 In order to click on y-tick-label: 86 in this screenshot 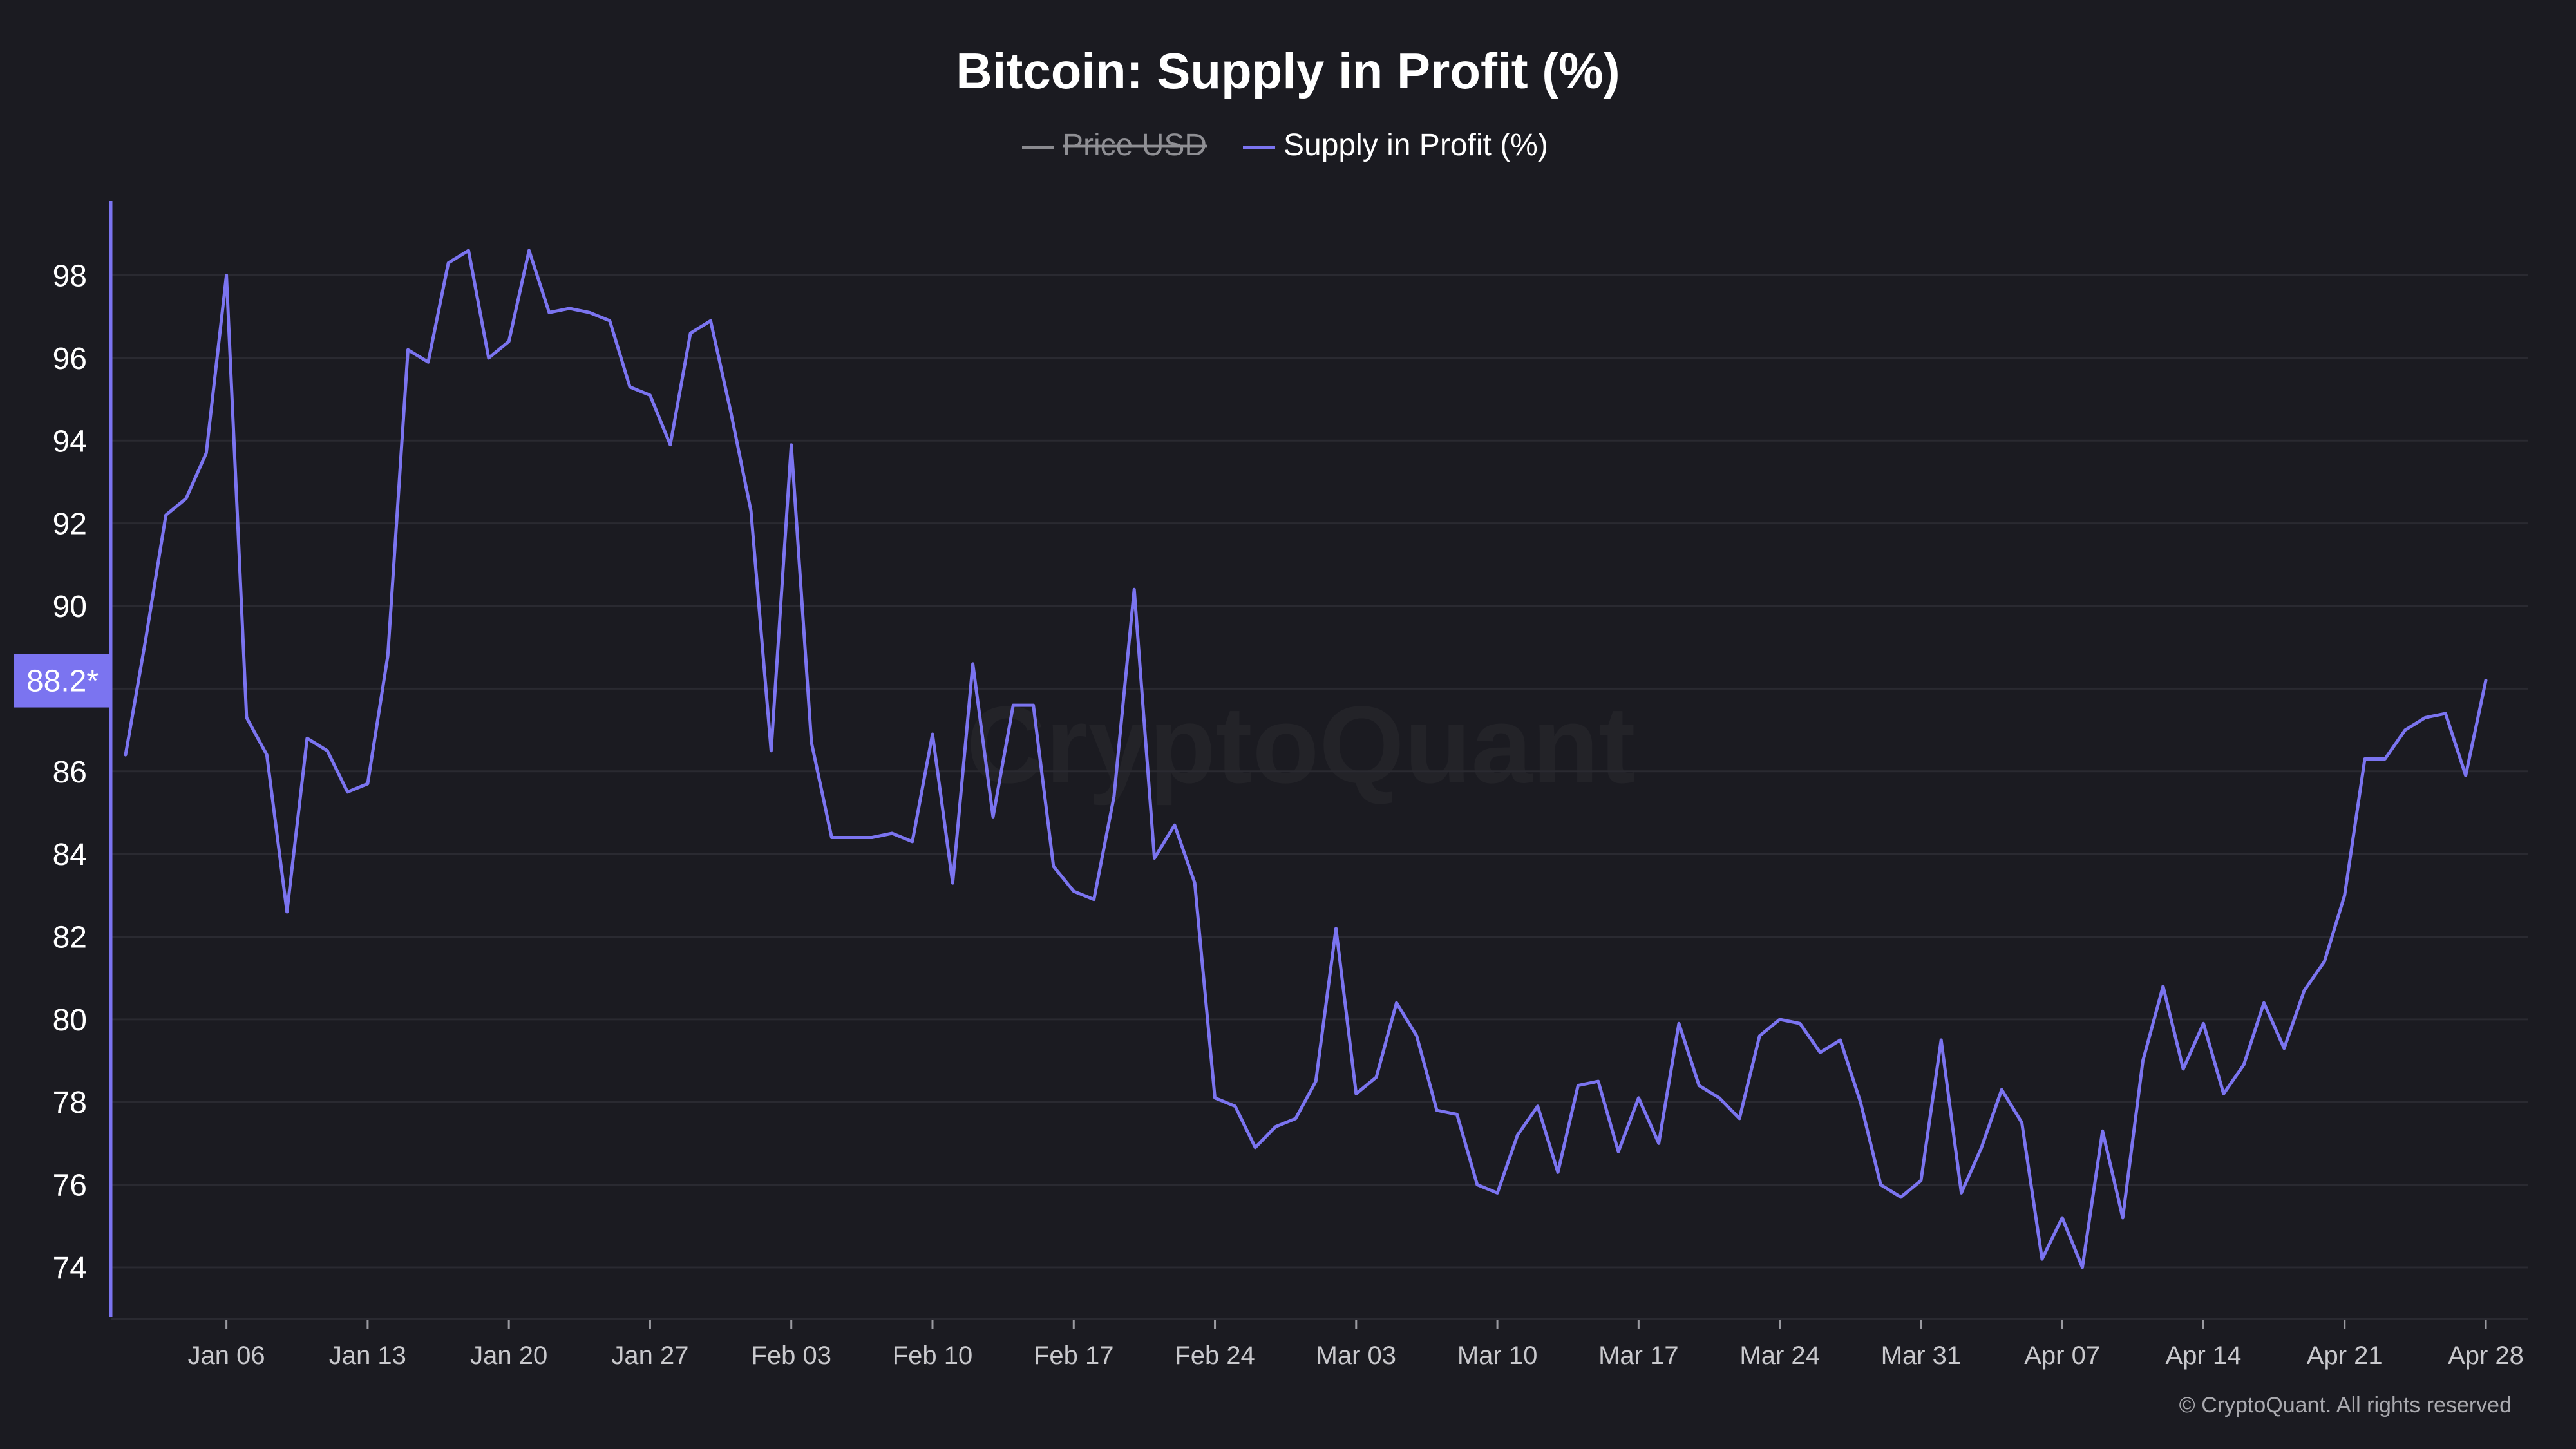, I will do `click(70, 773)`.